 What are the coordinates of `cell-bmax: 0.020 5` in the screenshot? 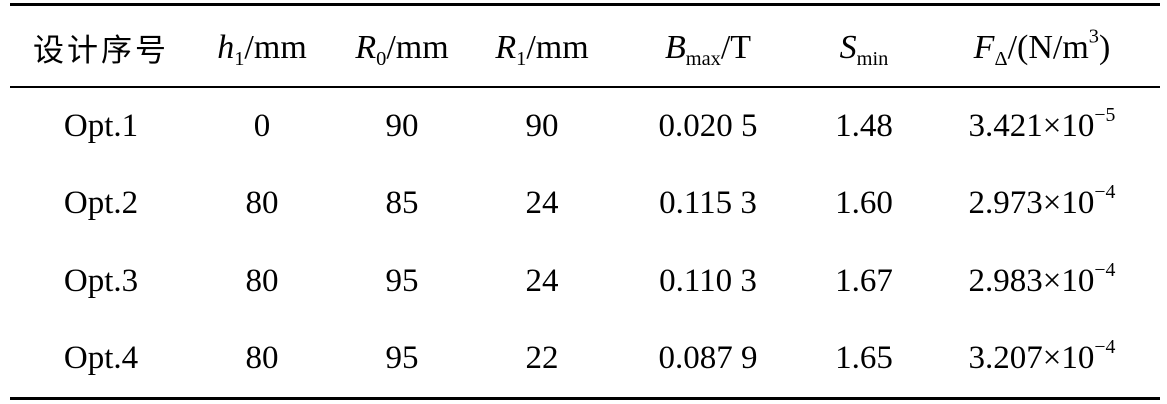 It's located at (708, 125).